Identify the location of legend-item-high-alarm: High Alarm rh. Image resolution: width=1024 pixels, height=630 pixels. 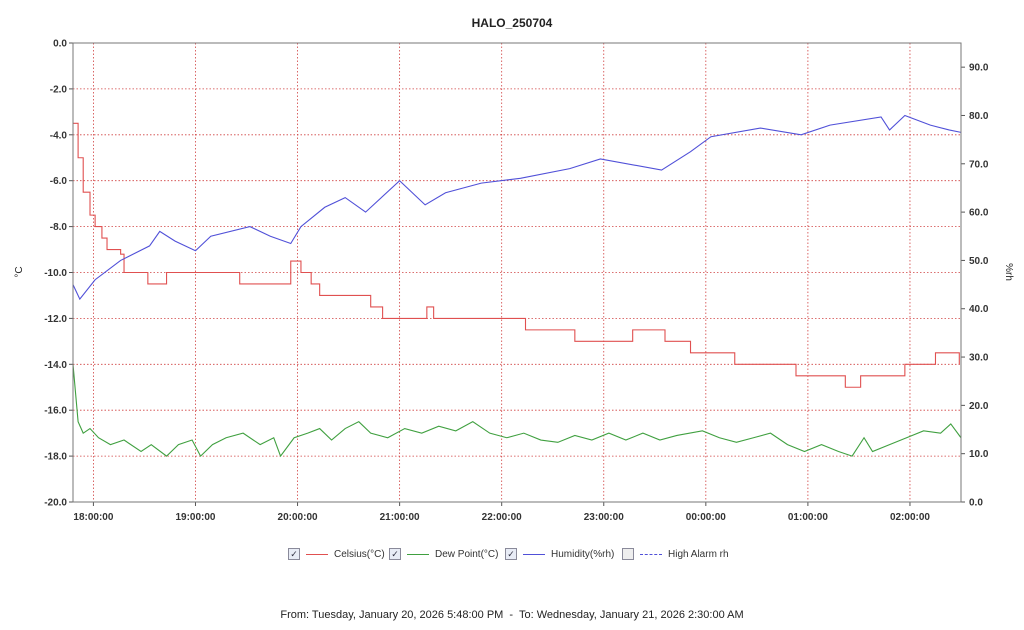
(675, 554).